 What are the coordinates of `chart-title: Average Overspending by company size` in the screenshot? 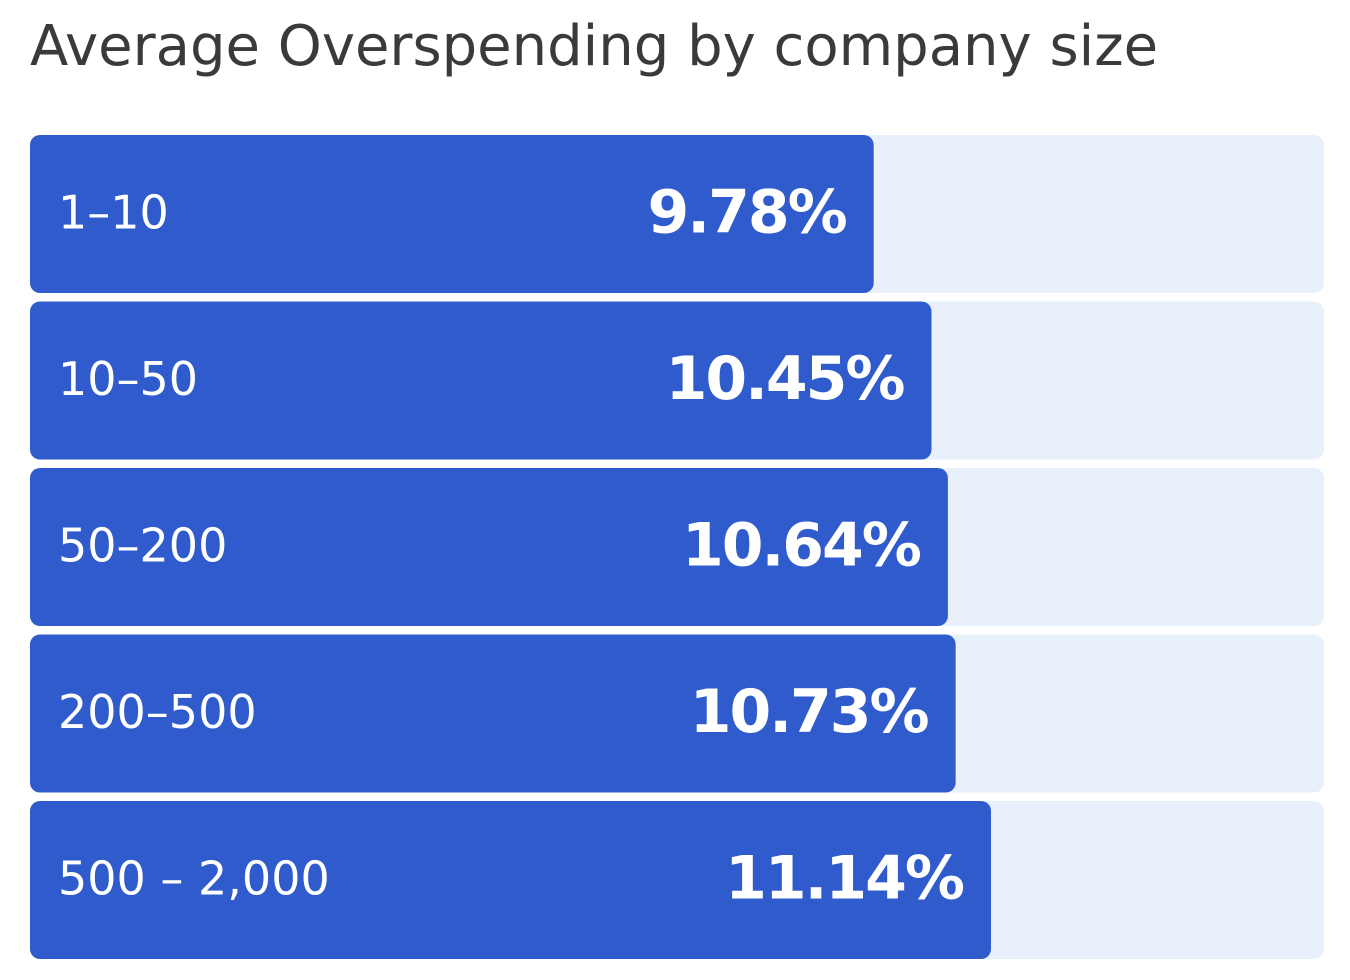 It's located at (594, 46).